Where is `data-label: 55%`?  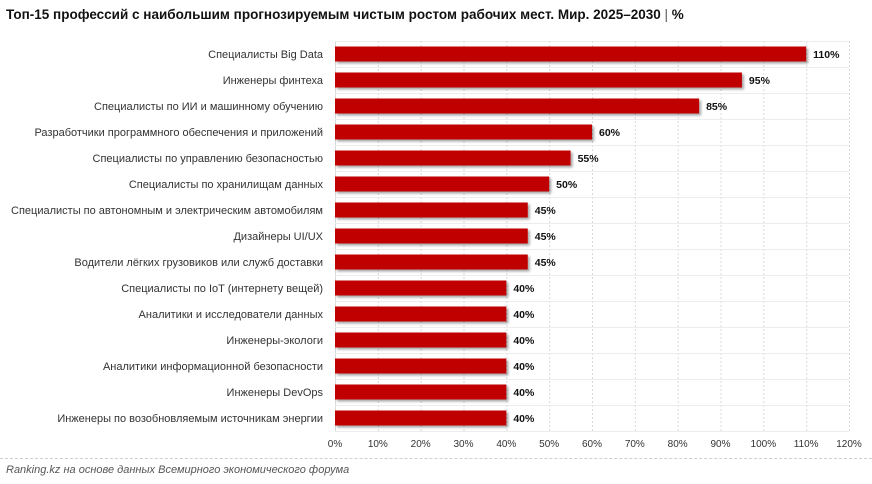 data-label: 55% is located at coordinates (589, 159).